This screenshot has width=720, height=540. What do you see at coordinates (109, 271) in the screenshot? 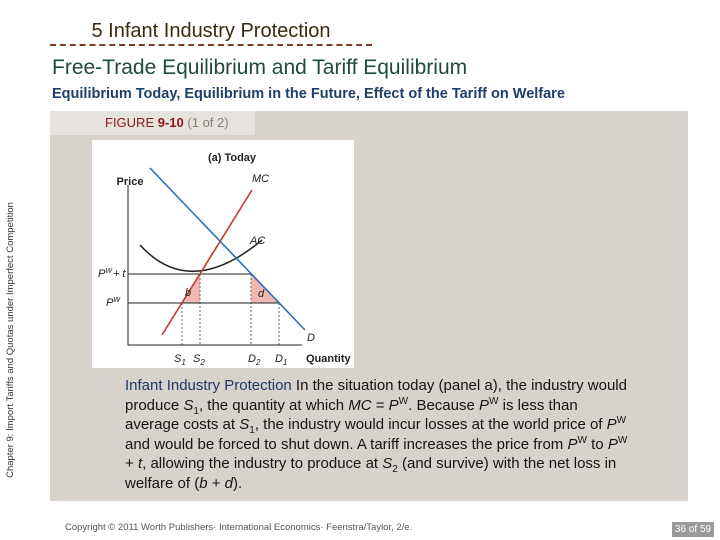
I see `pwt-w: W` at bounding box center [109, 271].